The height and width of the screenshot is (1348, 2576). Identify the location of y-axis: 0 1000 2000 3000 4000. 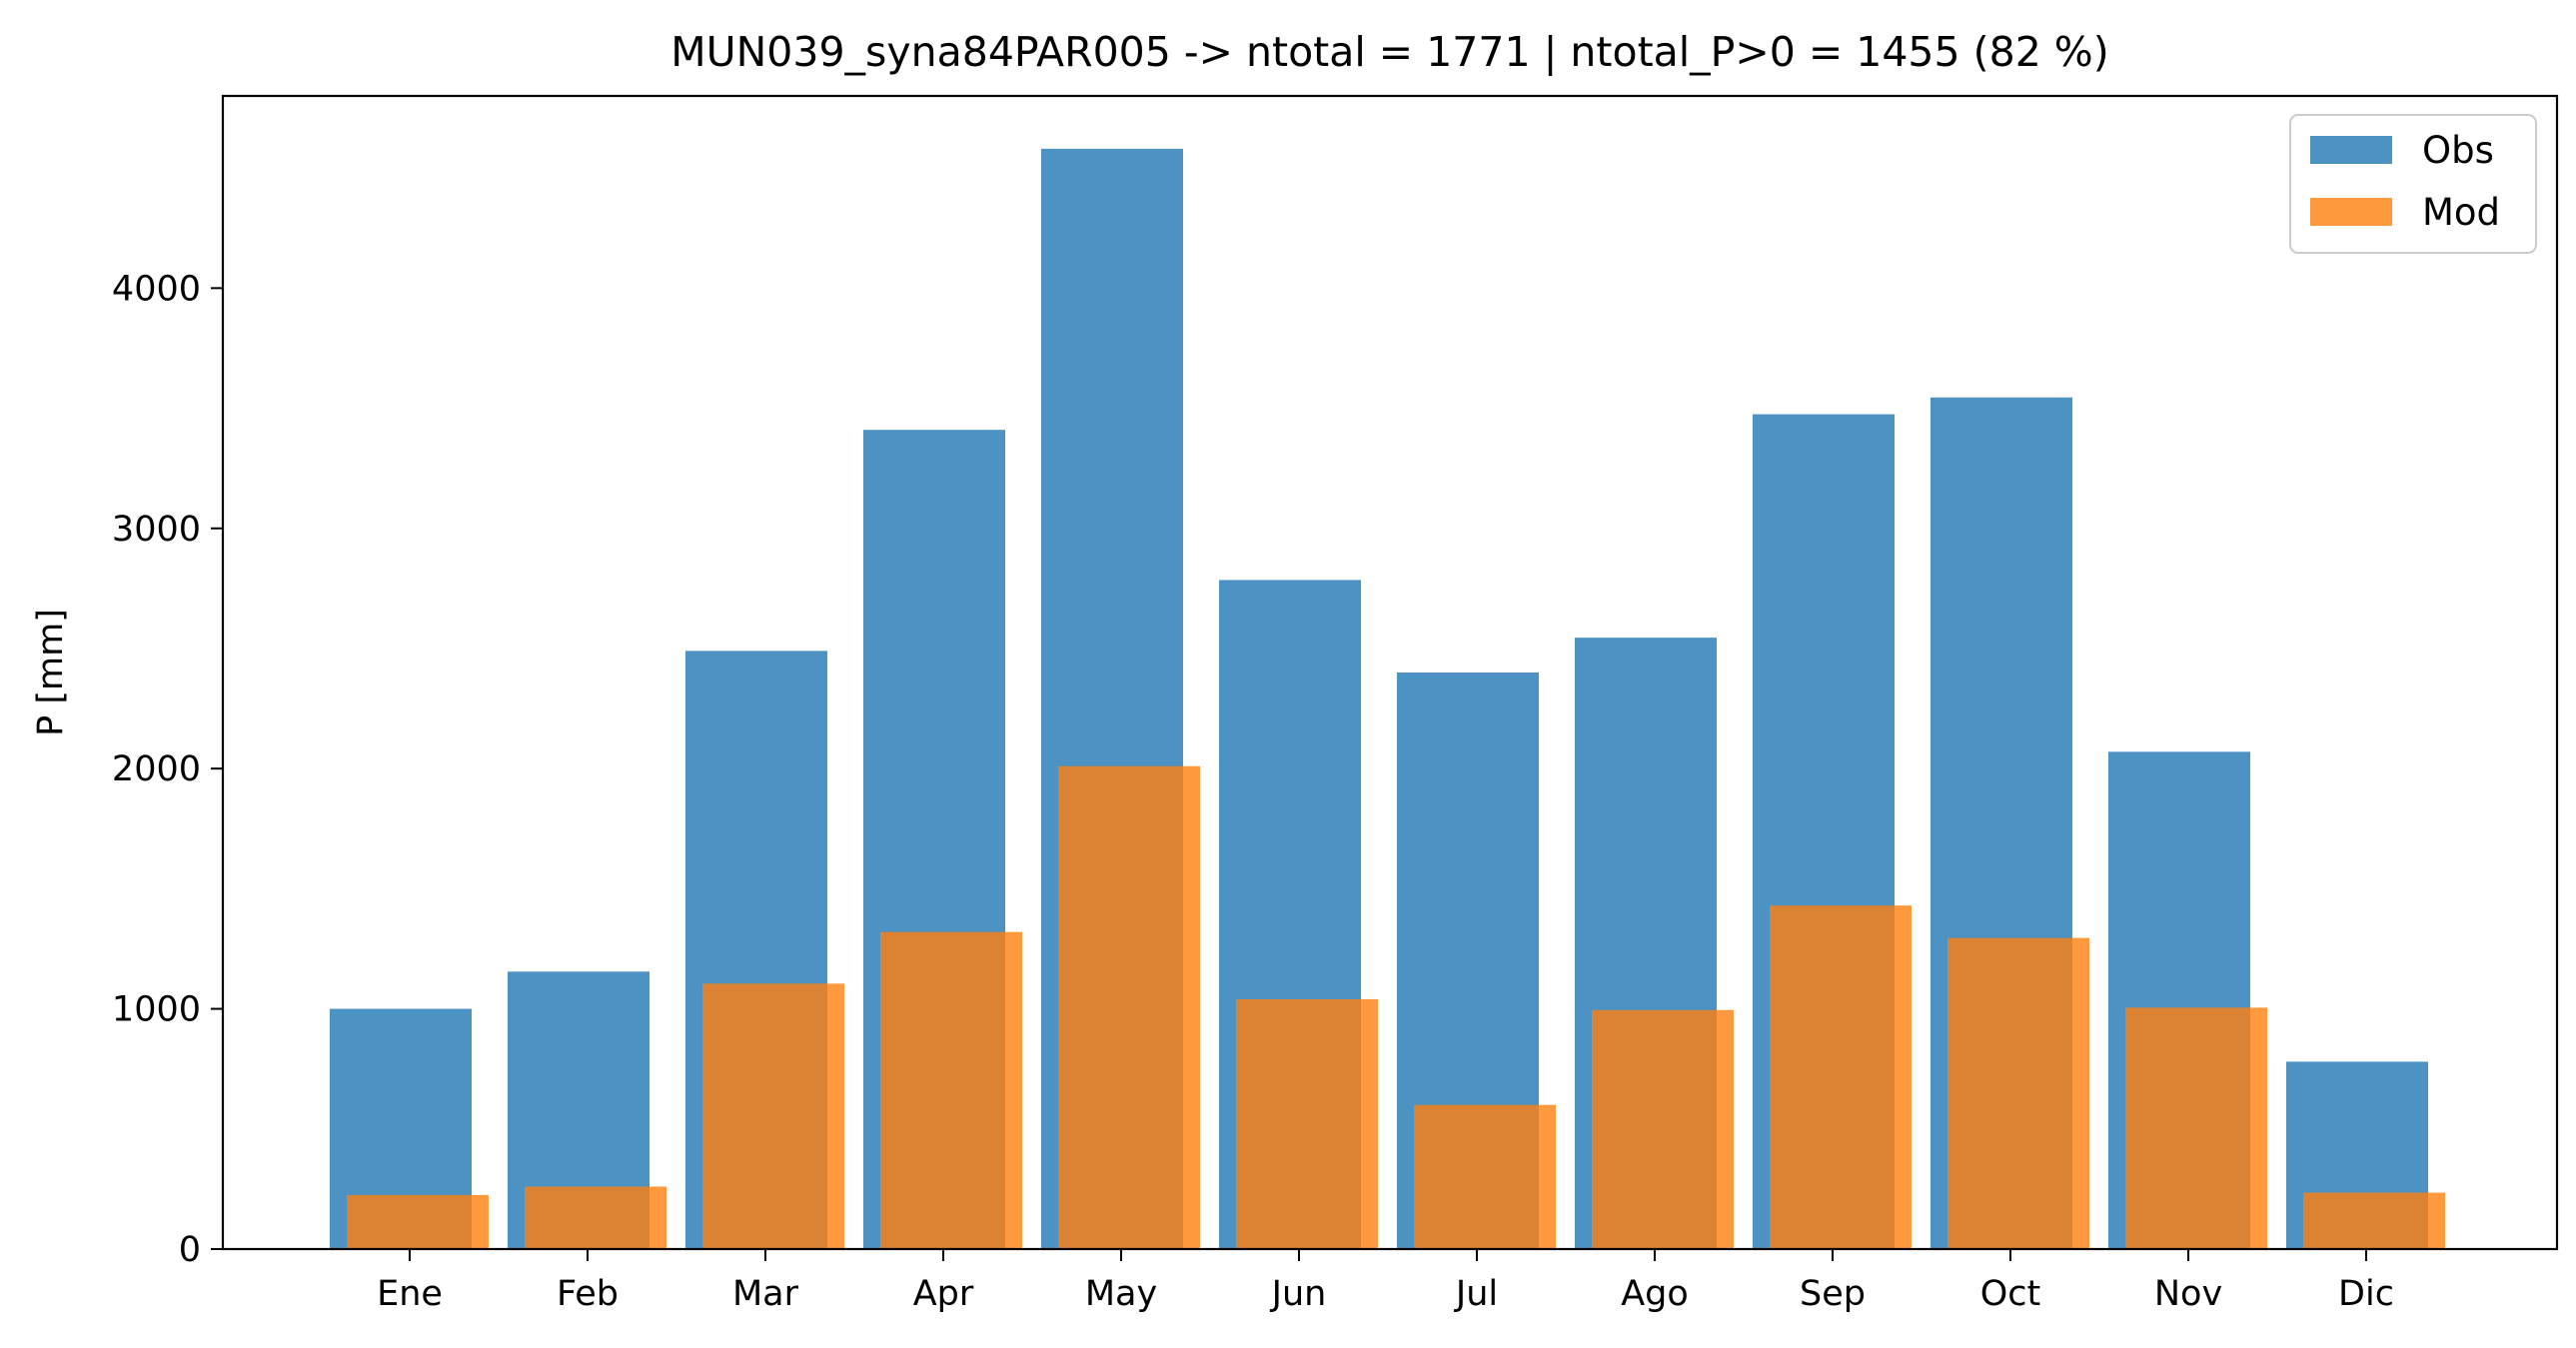
(167, 770).